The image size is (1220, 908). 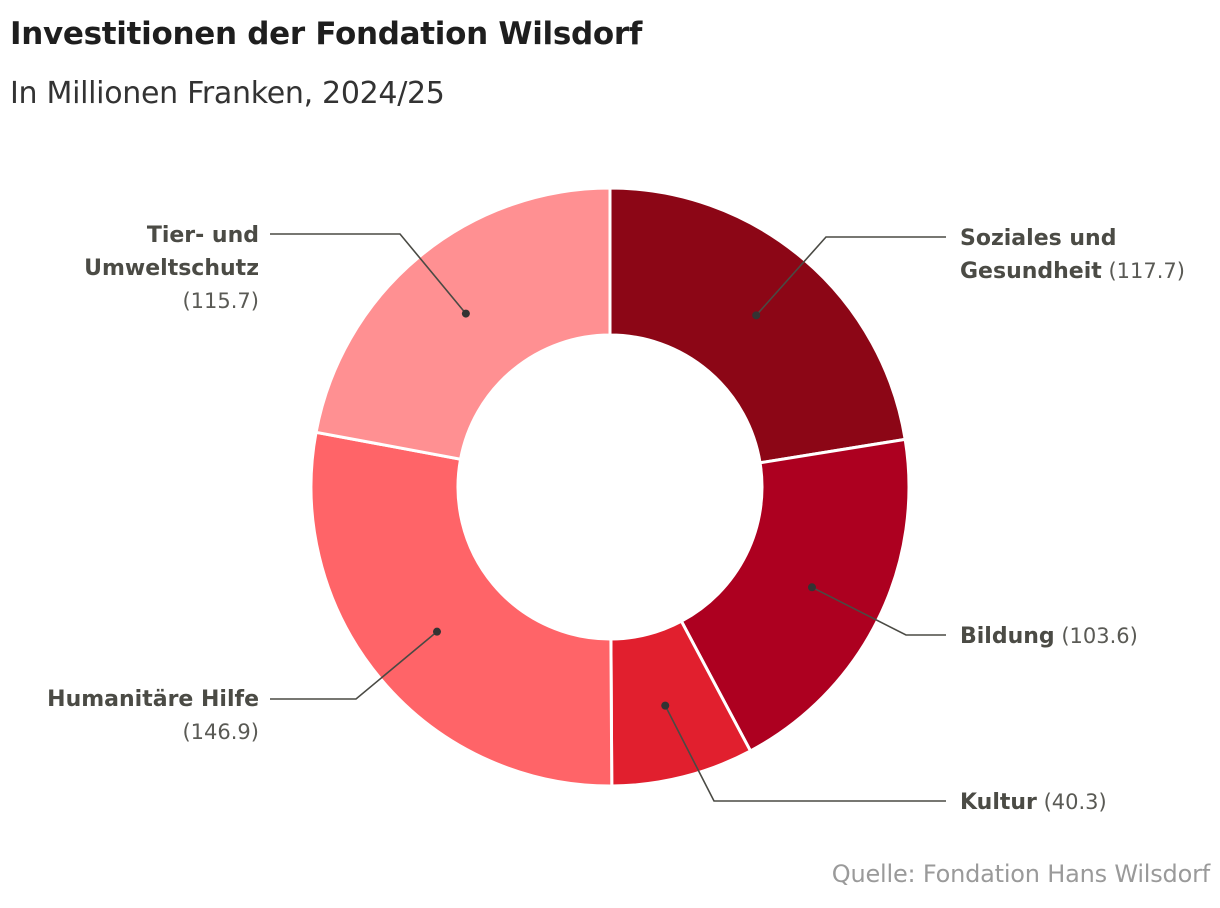 What do you see at coordinates (153, 715) in the screenshot?
I see `label-humanitaere-hilfe: Humanitäre Hilfe (146.9)` at bounding box center [153, 715].